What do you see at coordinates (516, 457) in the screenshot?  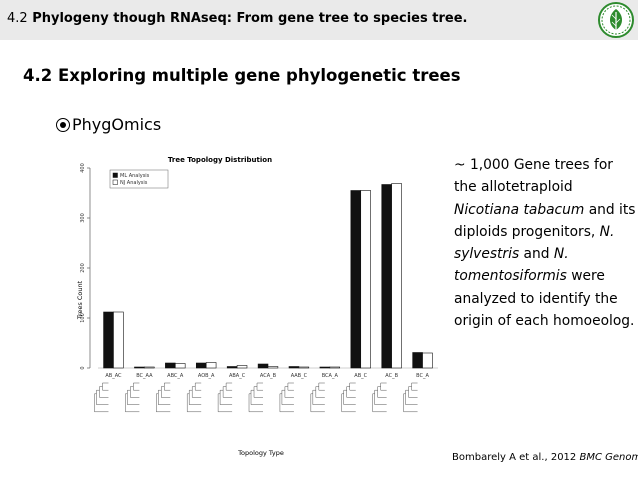 I see `citation-authors: Bombarely A et al., 2012` at bounding box center [516, 457].